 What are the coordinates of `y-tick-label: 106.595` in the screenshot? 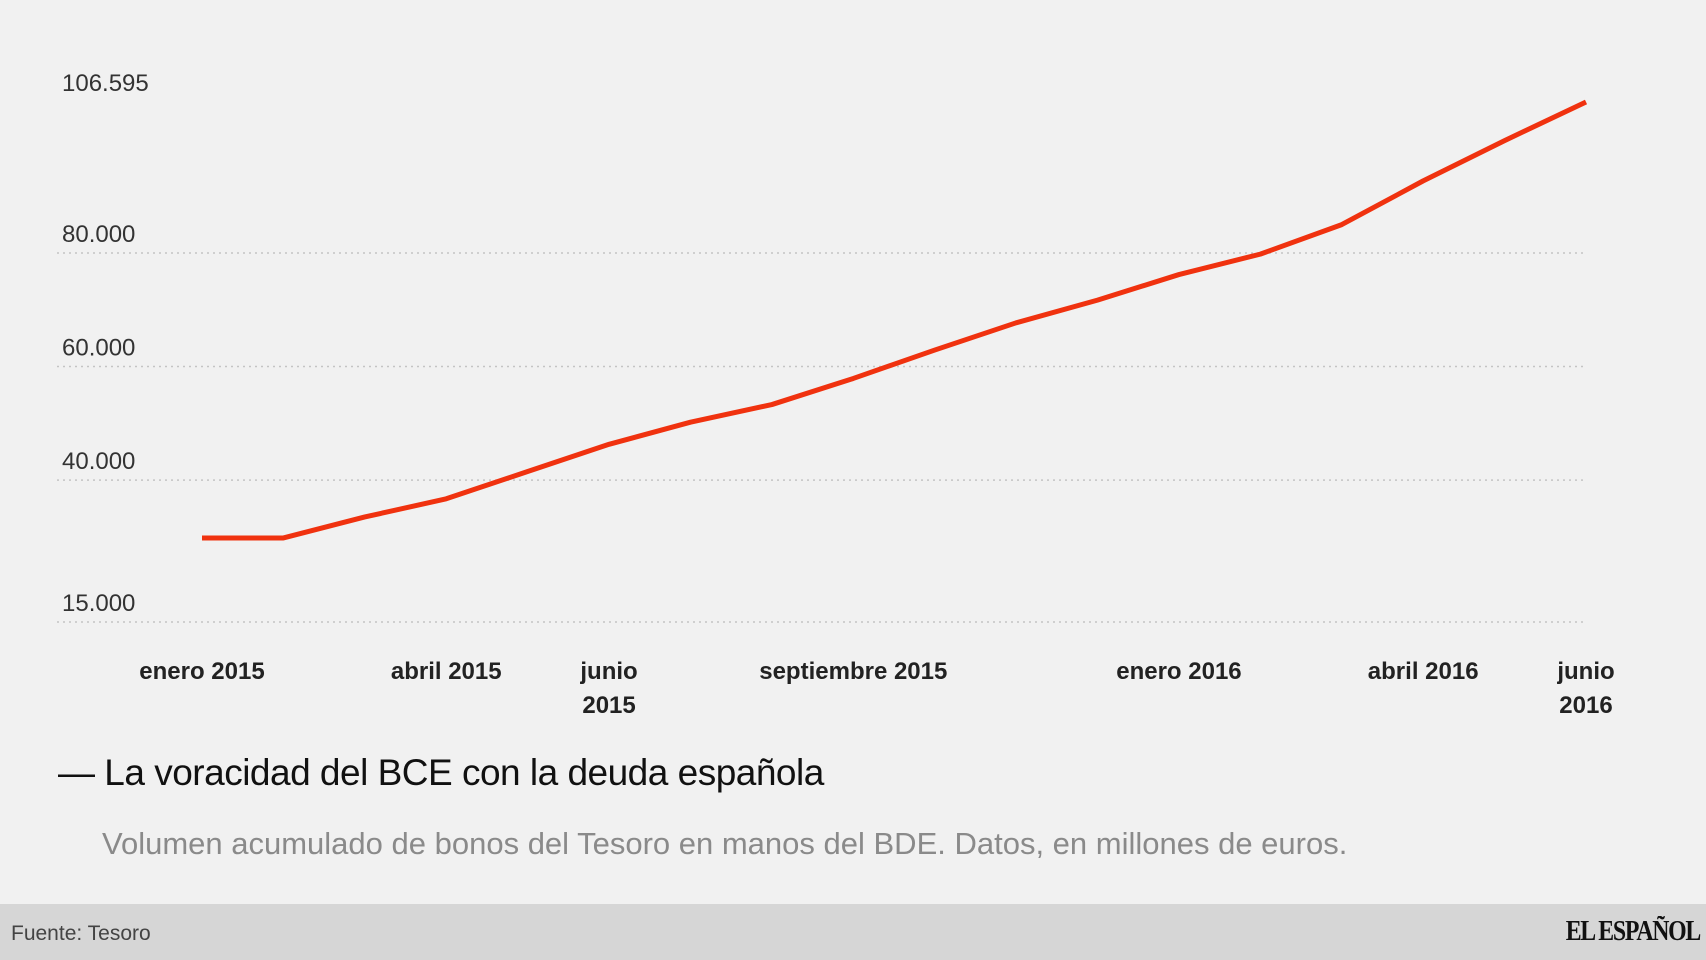 It's located at (105, 83).